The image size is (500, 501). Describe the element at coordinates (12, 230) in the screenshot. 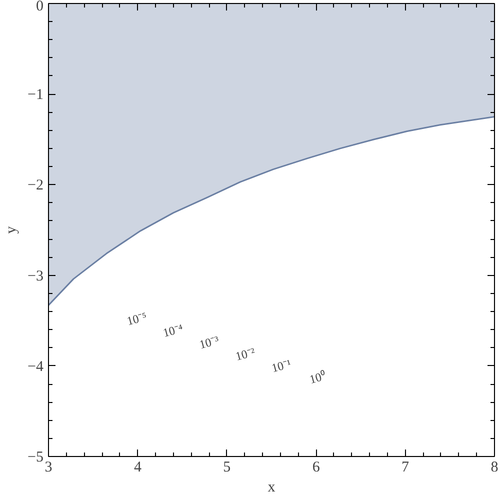

I see `y-axis-title: y` at that location.